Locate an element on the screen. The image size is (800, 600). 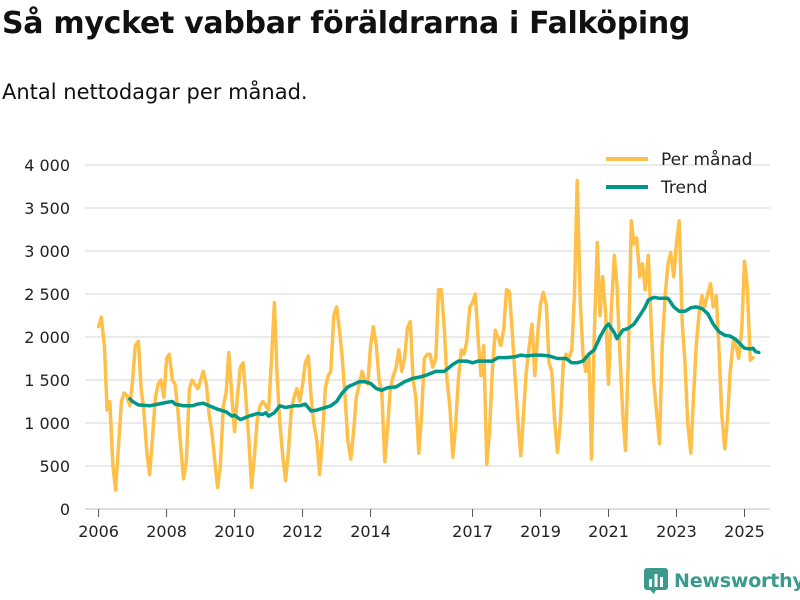
y-tick-label: 4 000 is located at coordinates (47, 165).